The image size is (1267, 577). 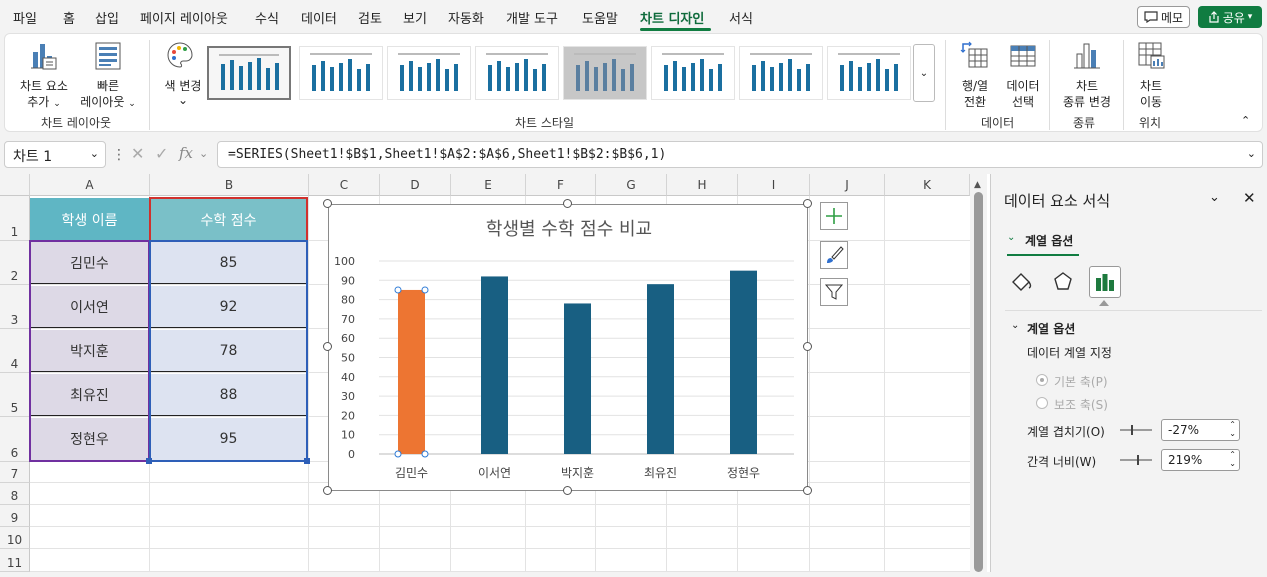 What do you see at coordinates (89, 307) in the screenshot?
I see `cell-student-name: 이서연` at bounding box center [89, 307].